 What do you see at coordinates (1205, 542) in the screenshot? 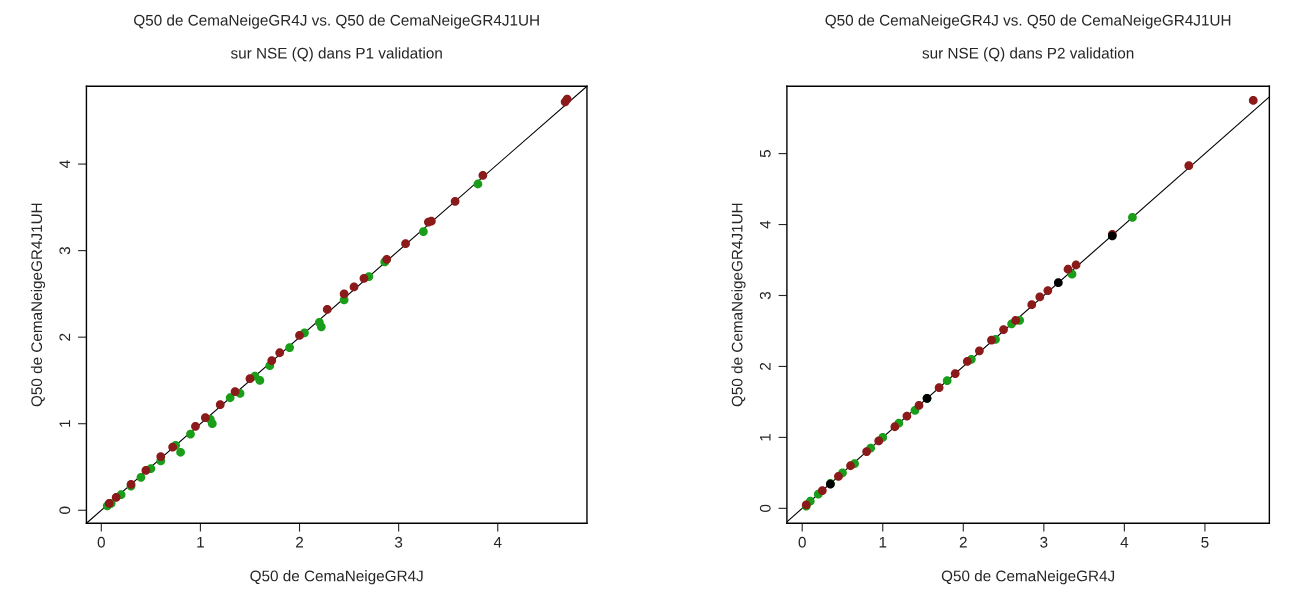
I see `x-tick-label: 5` at bounding box center [1205, 542].